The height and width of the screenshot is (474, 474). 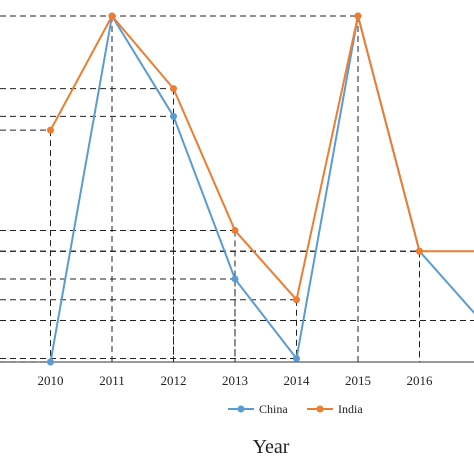 I want to click on x-tick-labels: 920102011201220132014201520162, so click(x=236, y=380).